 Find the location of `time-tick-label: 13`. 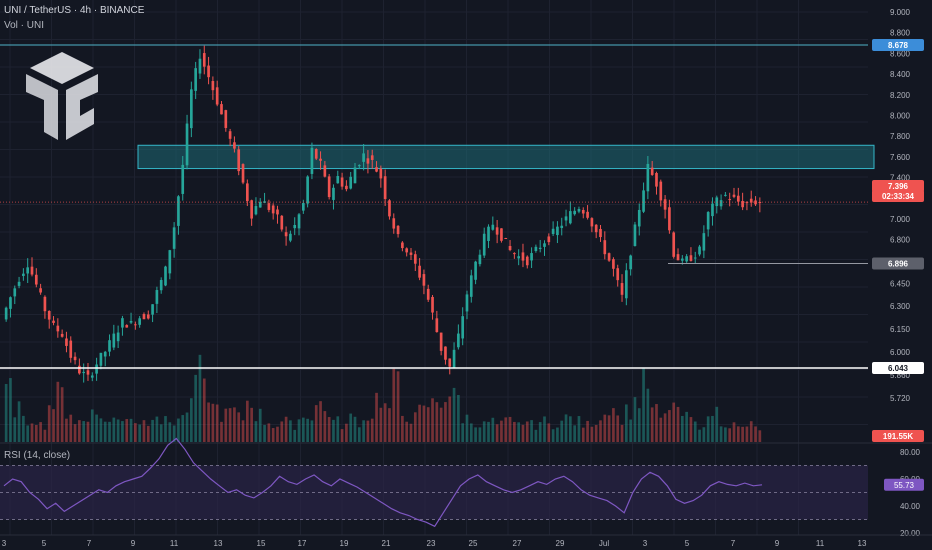

time-tick-label: 13 is located at coordinates (218, 543).